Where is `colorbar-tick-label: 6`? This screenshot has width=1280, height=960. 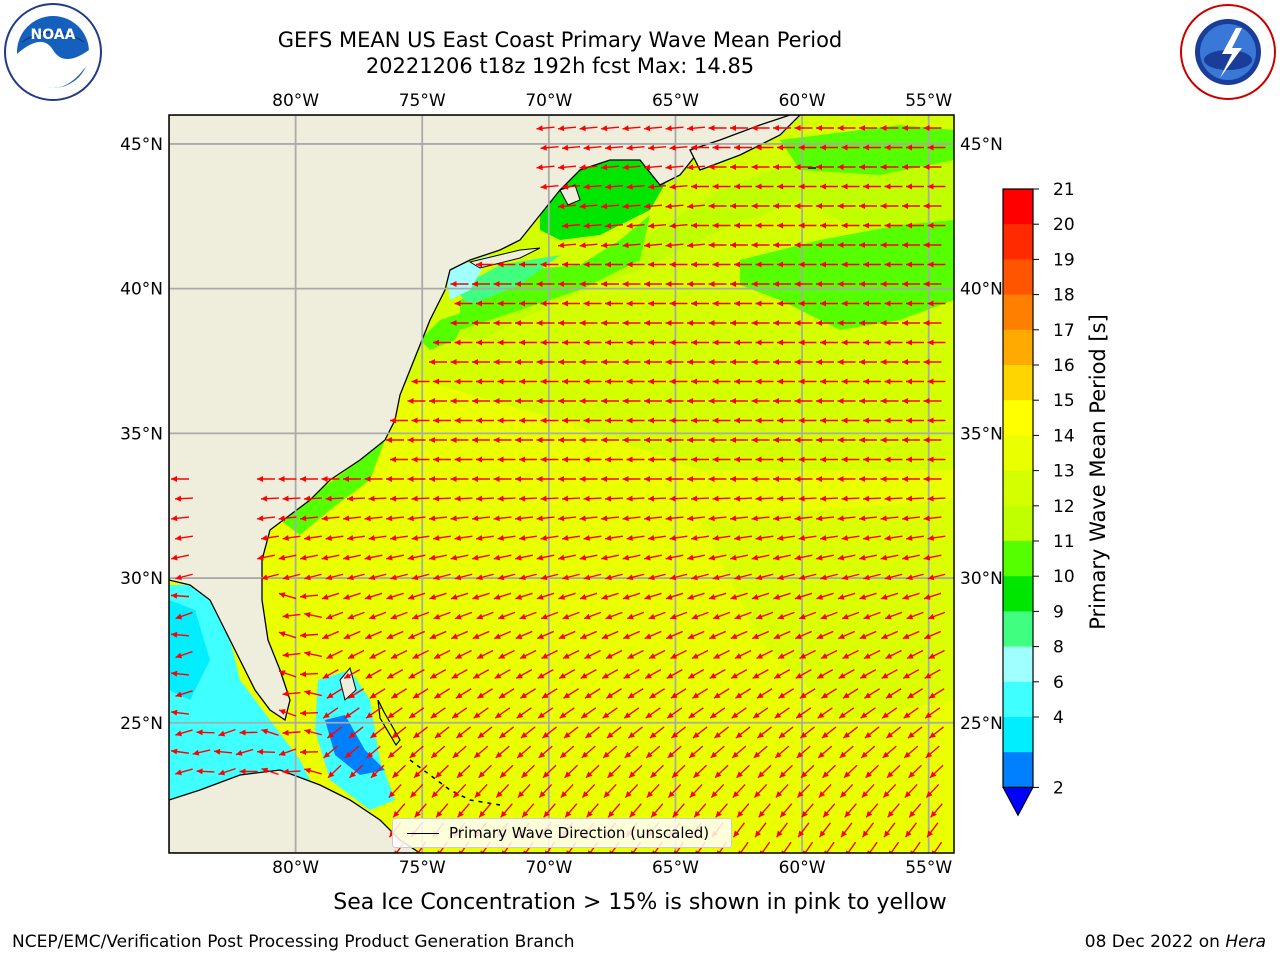 colorbar-tick-label: 6 is located at coordinates (1058, 683).